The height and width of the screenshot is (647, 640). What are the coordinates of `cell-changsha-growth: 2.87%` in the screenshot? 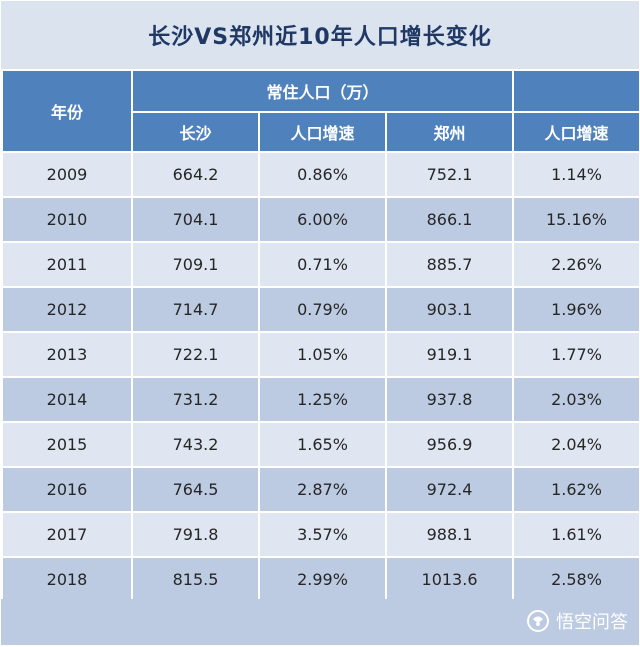 It's located at (322, 489).